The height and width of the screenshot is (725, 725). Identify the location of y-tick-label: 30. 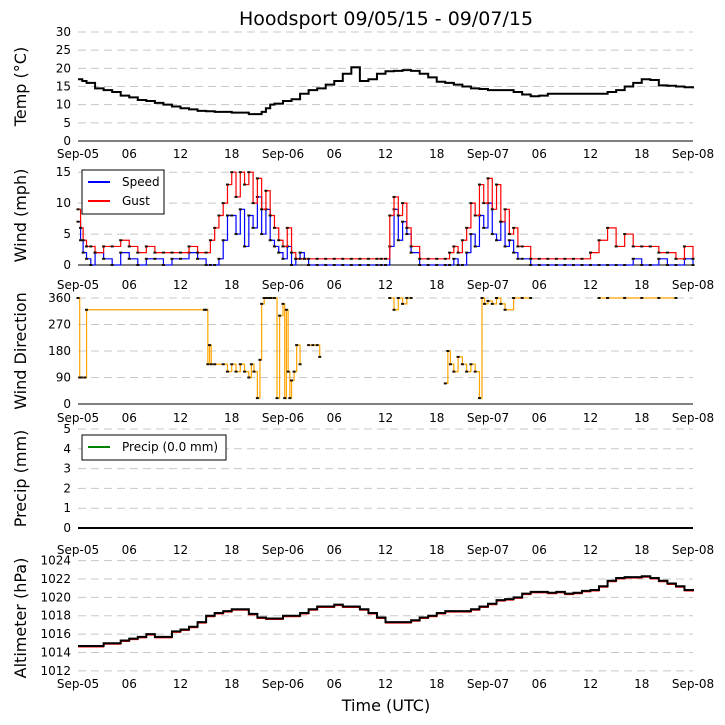
(63, 32).